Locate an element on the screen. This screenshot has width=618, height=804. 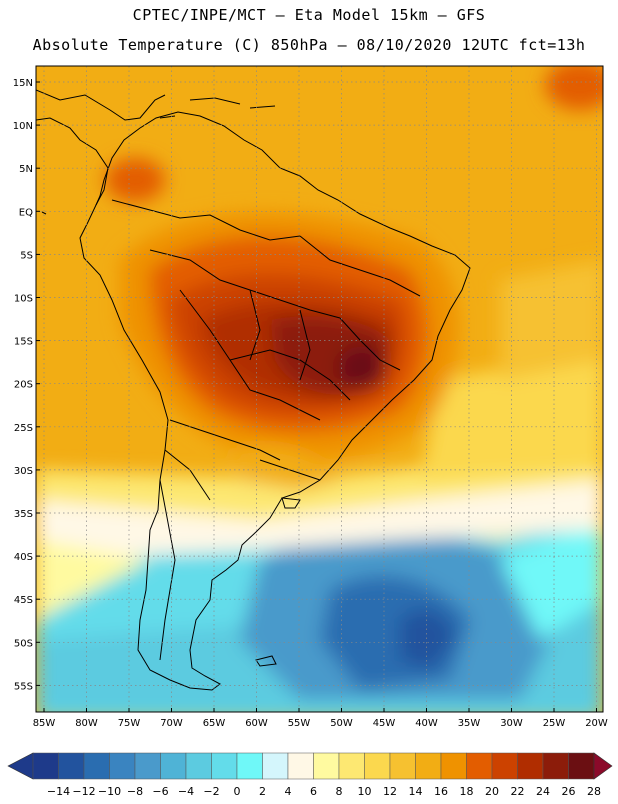
lon-label: 80W is located at coordinates (86, 723).